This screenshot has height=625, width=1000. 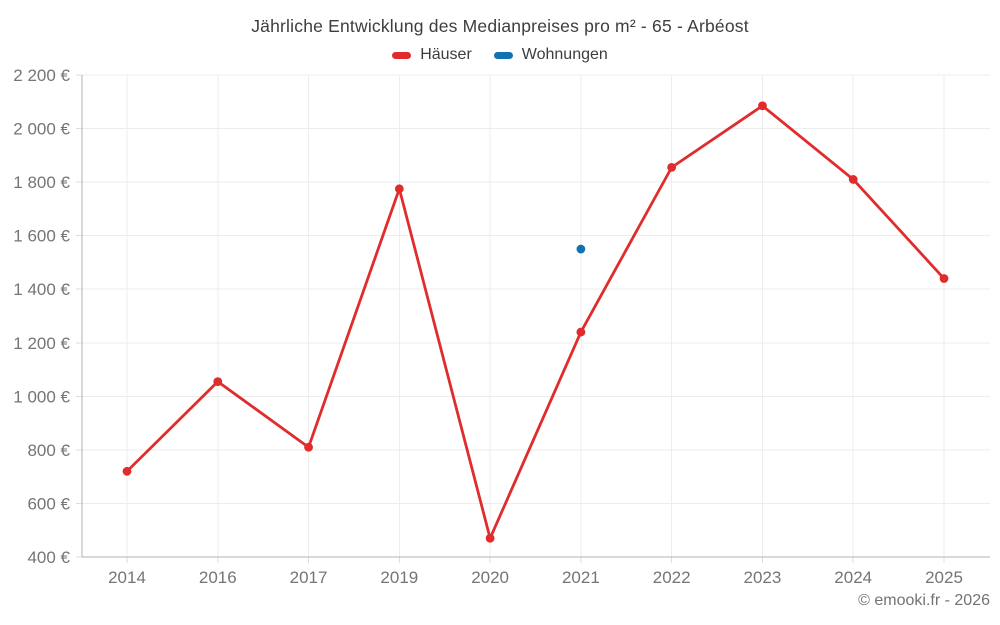 I want to click on y-tick-label: 1 000 €, so click(x=41, y=396).